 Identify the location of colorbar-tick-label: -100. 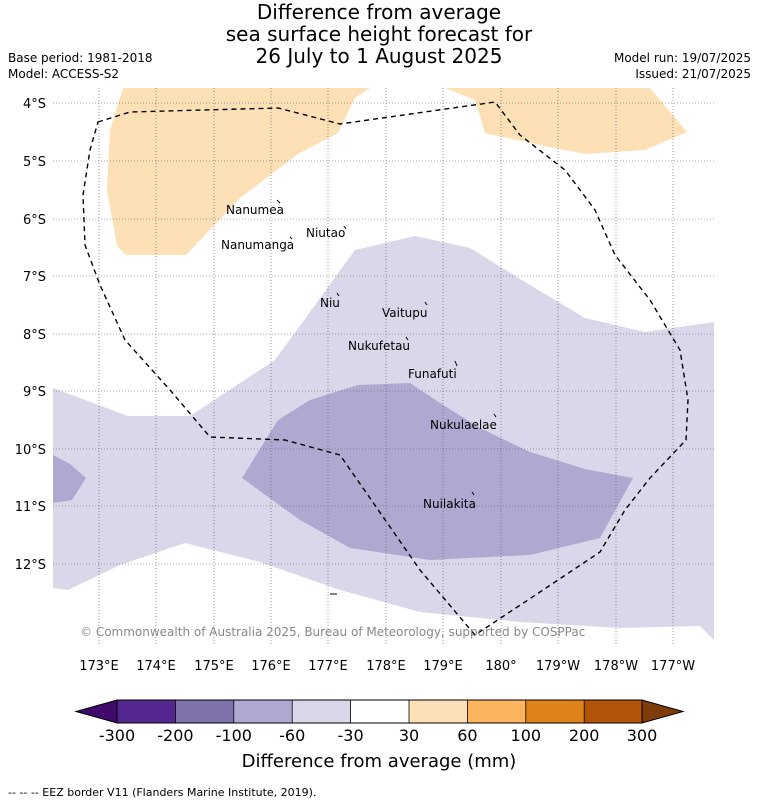
(234, 735).